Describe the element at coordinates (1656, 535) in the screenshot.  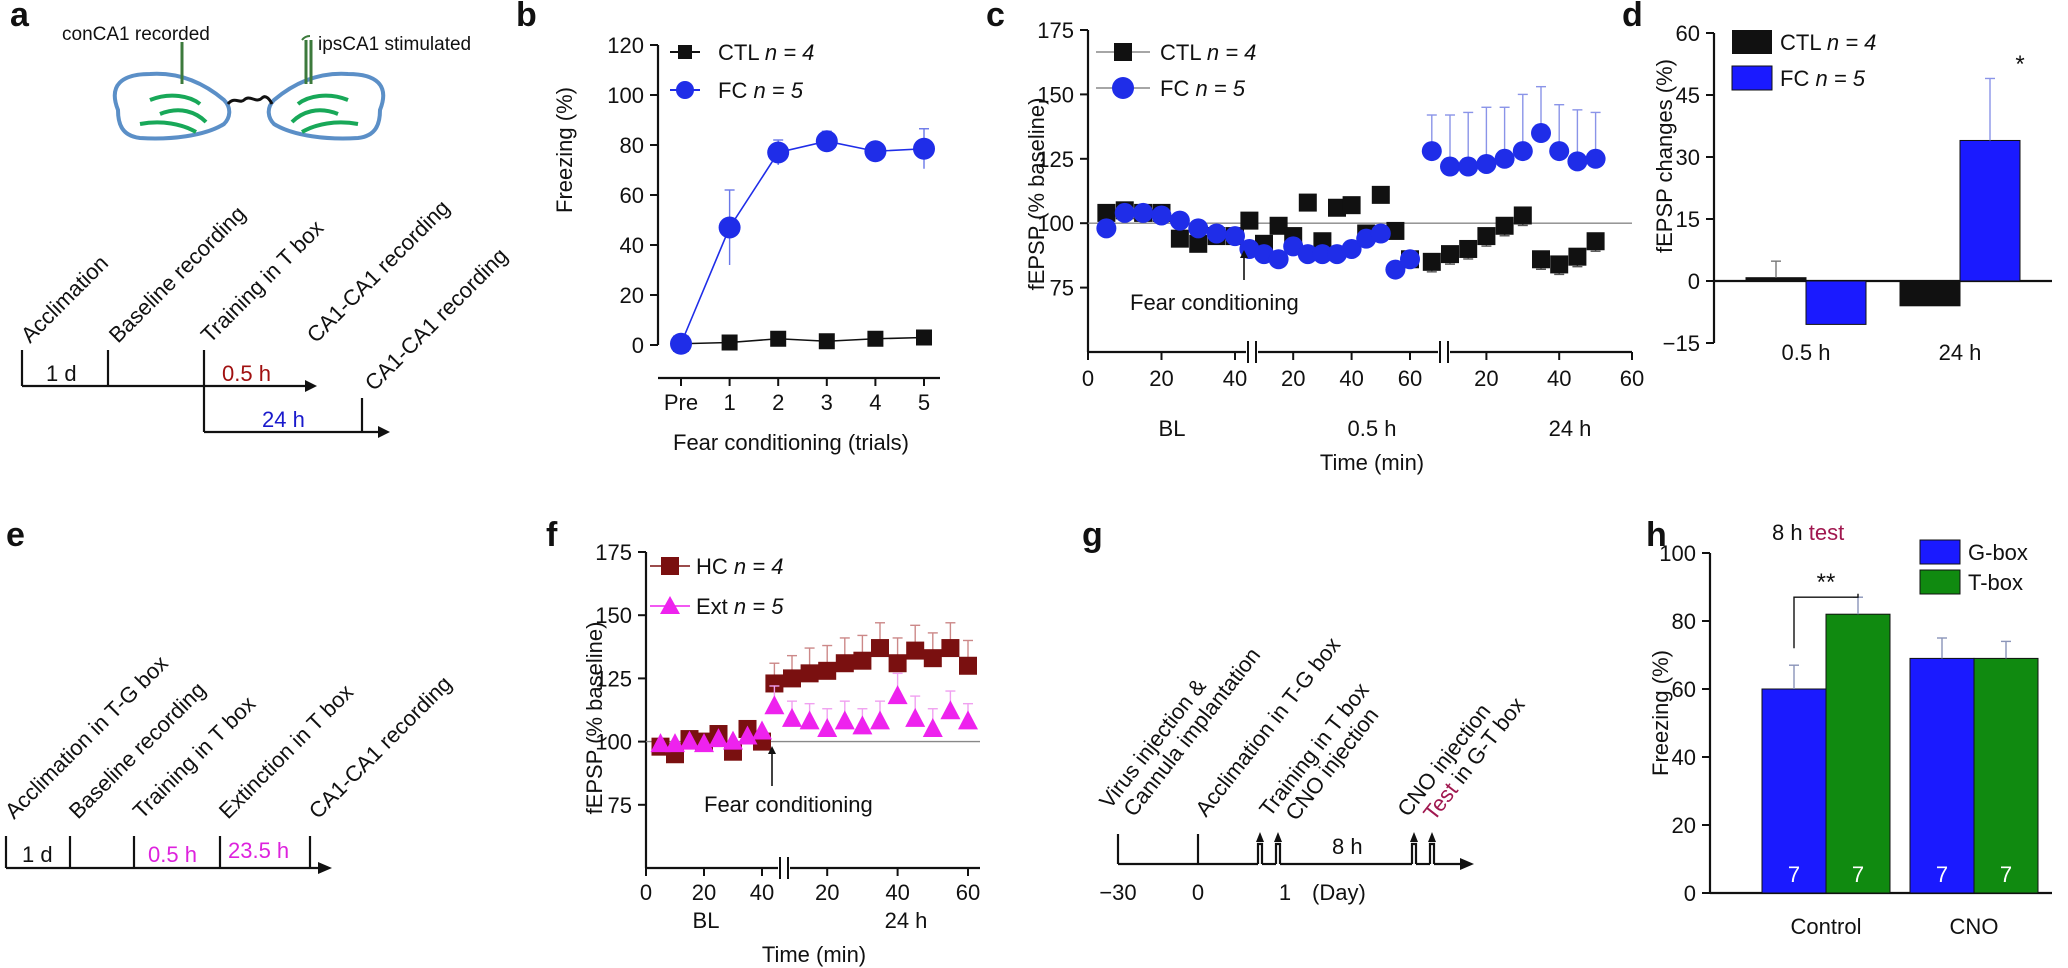
I see `panel-letter-h: h` at that location.